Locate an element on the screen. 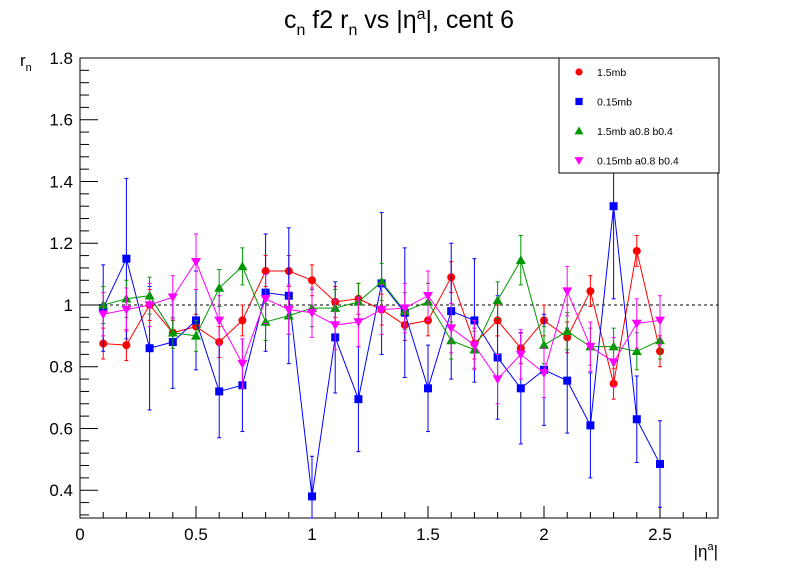  x-tick-label: 0 is located at coordinates (79, 534).